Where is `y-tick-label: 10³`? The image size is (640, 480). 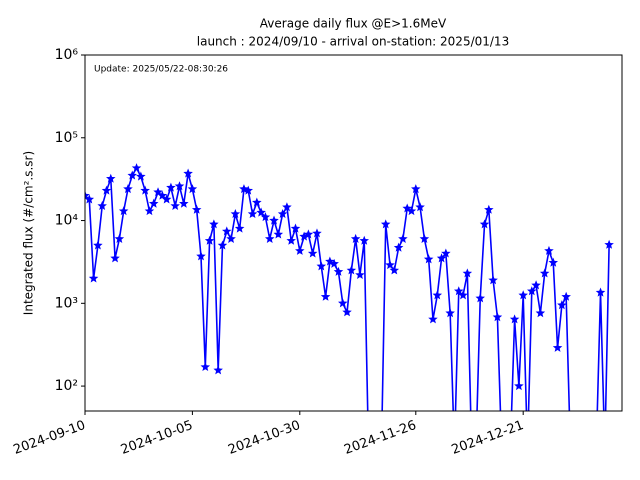 y-tick-label: 10³ is located at coordinates (66, 303).